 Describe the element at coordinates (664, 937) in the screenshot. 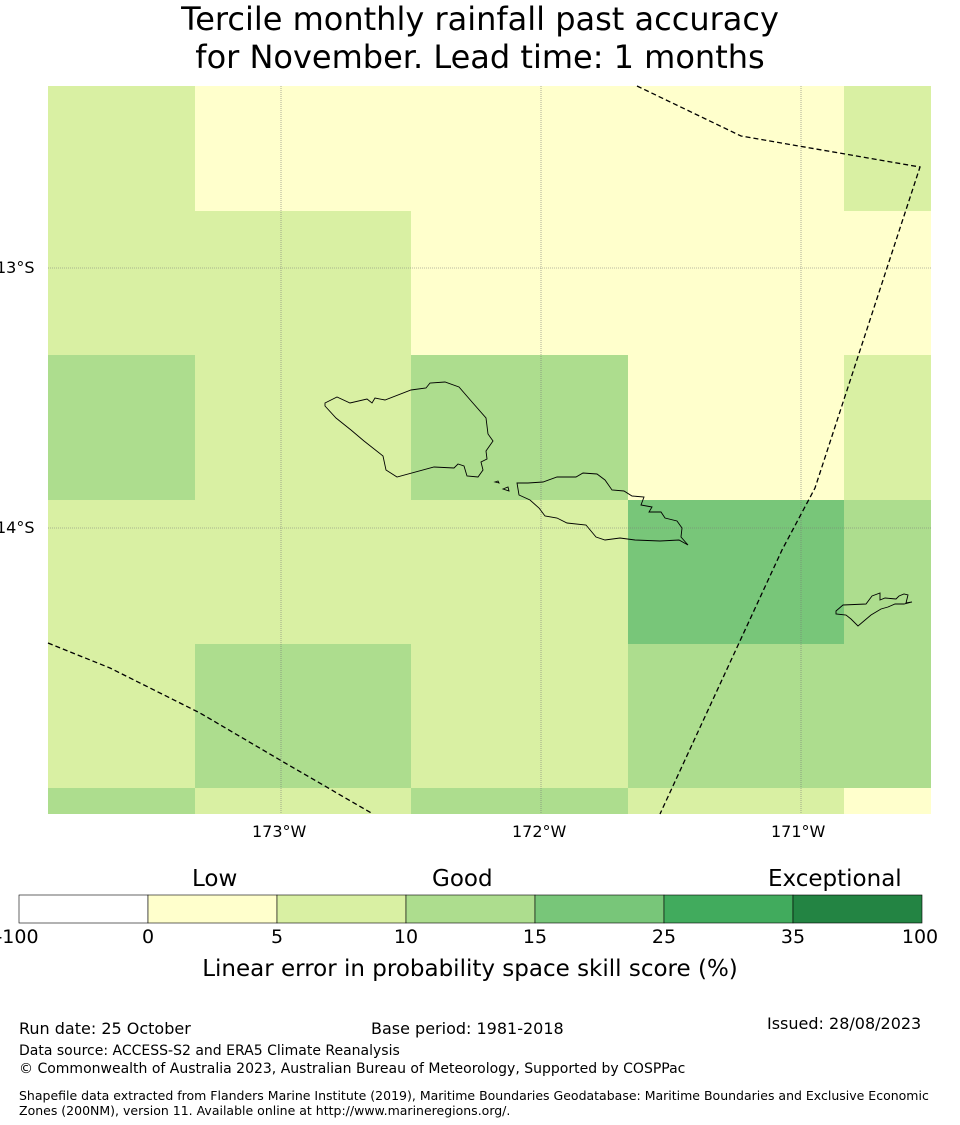

I see `colorbar-tick: 25` at that location.